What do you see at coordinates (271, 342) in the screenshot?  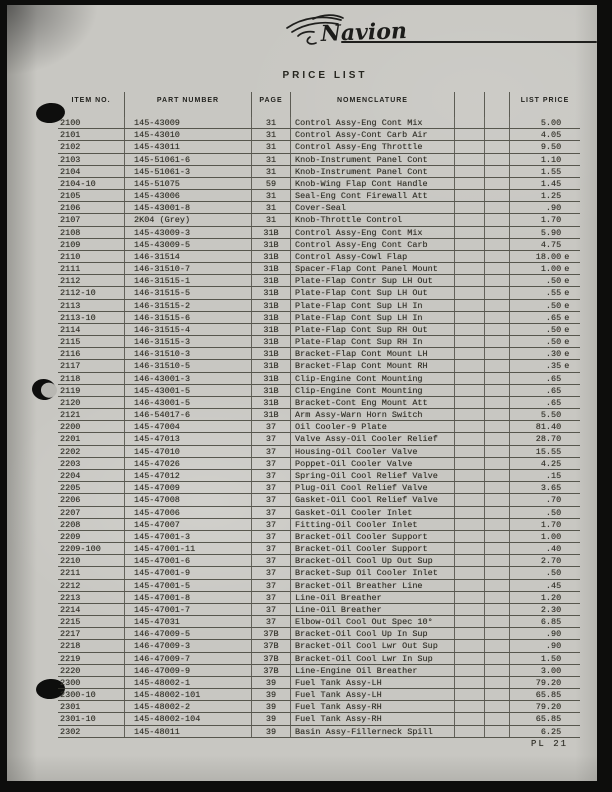 I see `cell-page: 31B` at bounding box center [271, 342].